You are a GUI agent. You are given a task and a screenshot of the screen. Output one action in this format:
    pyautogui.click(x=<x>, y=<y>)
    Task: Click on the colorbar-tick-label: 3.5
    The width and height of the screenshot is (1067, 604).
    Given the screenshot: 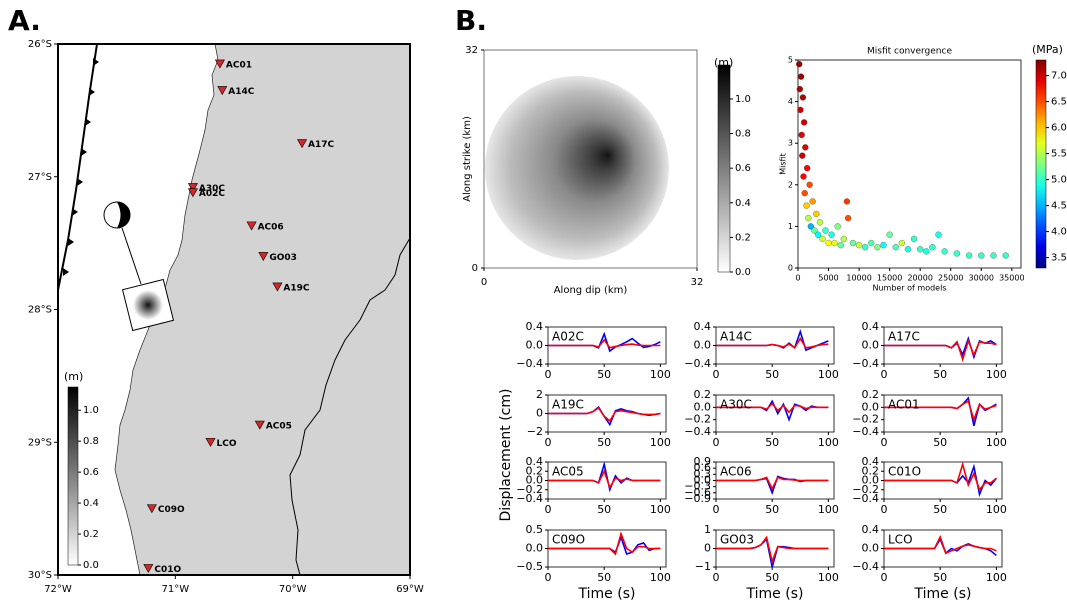 What is the action you would take?
    pyautogui.click(x=1059, y=258)
    